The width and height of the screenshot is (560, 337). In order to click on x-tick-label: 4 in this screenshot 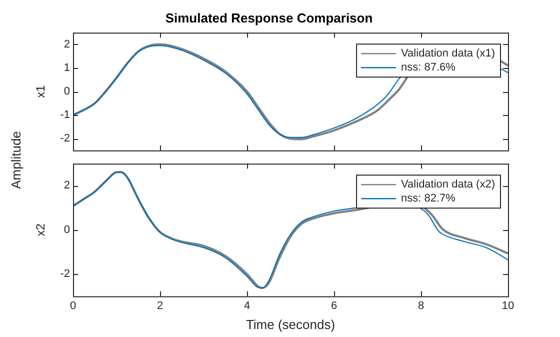, I will do `click(247, 306)`.